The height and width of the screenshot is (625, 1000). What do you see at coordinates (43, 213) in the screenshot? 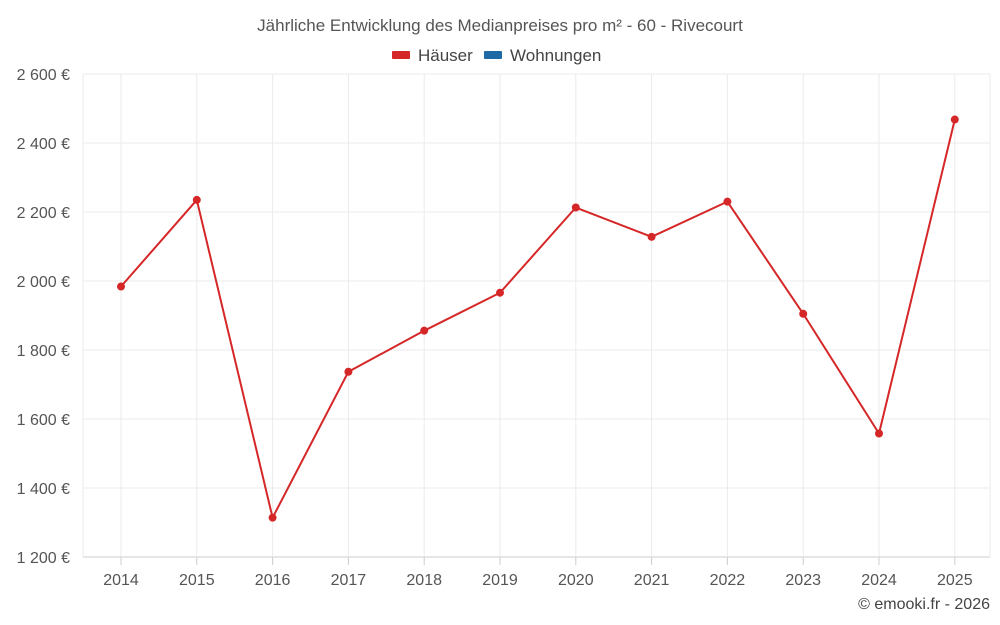
I see `y-tick-label: 2 200 €` at bounding box center [43, 213].